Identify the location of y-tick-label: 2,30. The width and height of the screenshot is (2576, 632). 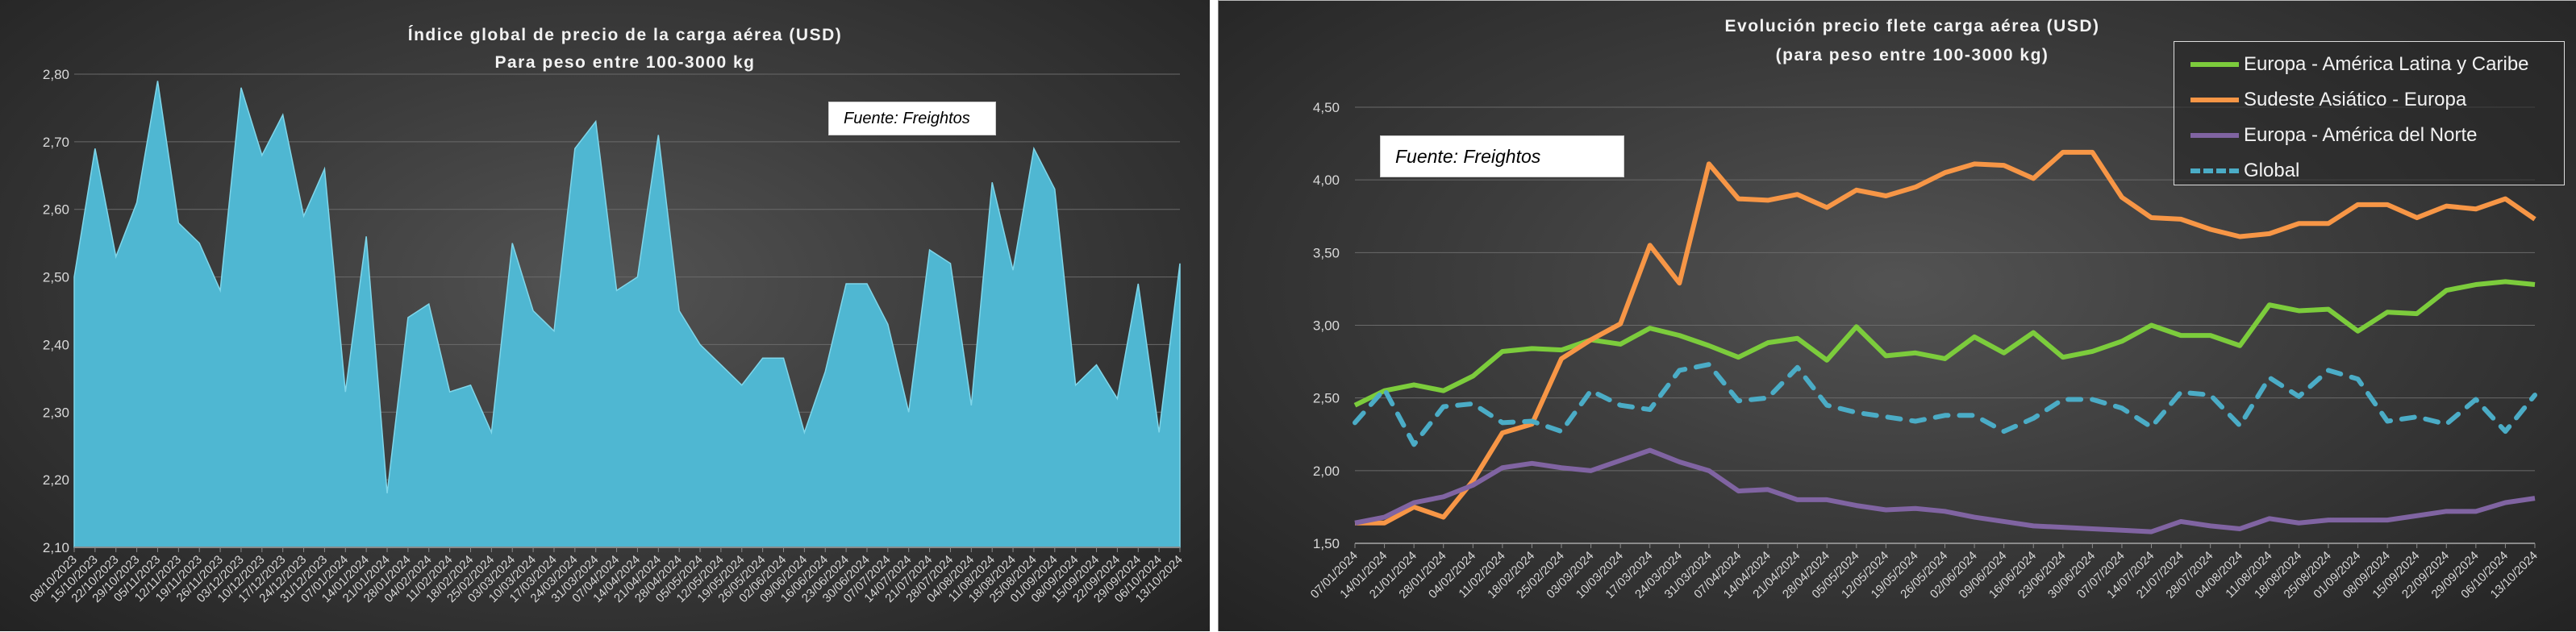
(56, 412).